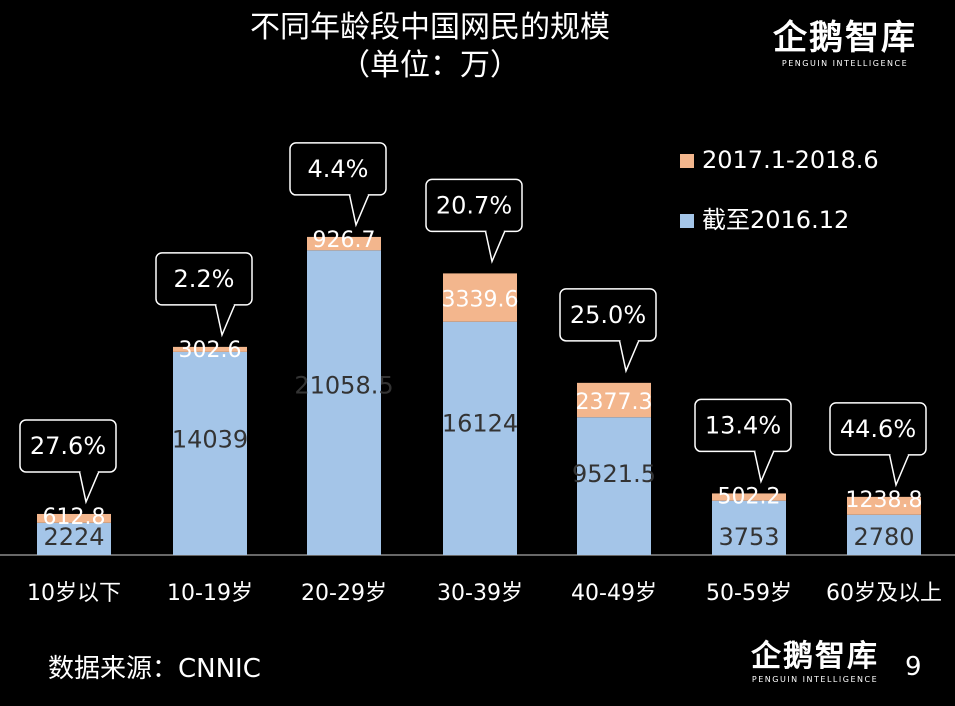 The image size is (955, 706). Describe the element at coordinates (430, 27) in the screenshot. I see `chart-title: 不同年龄段中国网民的规模` at that location.